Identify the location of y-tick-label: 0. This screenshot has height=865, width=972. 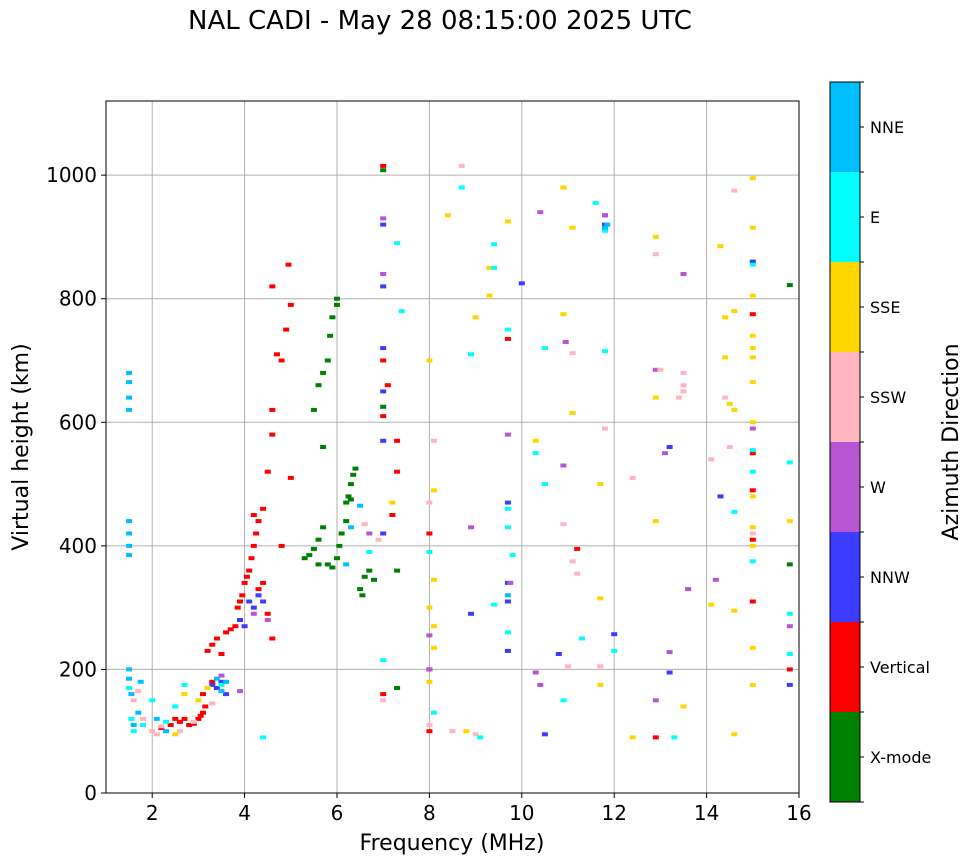
(90, 793).